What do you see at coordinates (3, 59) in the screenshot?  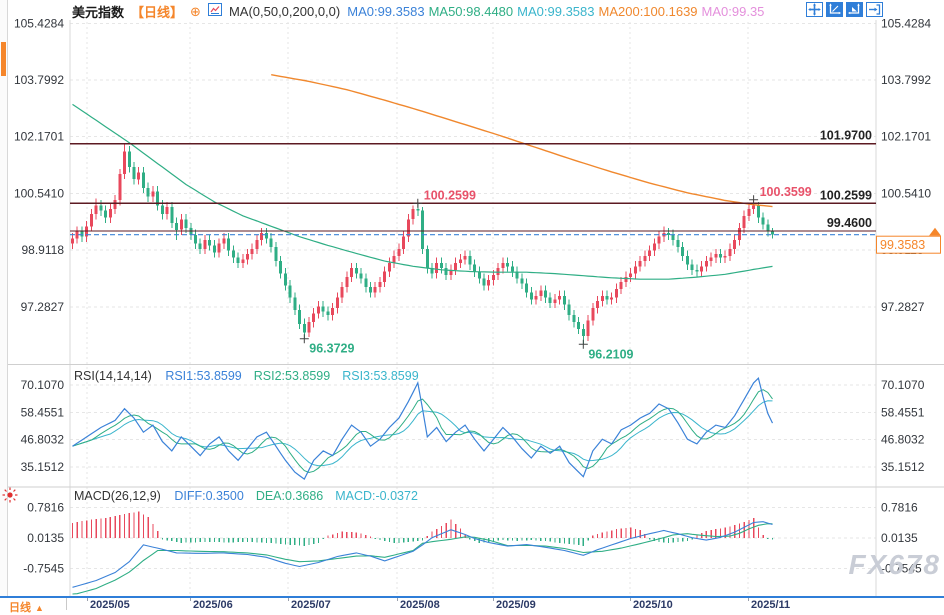 I see `scrollbar-thumb` at bounding box center [3, 59].